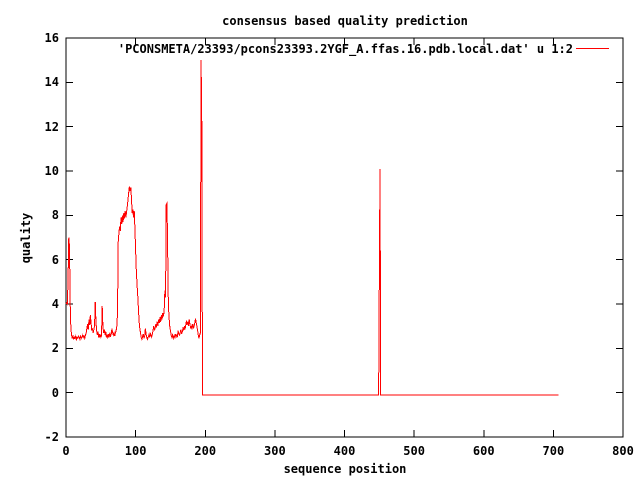 This screenshot has width=640, height=480. Describe the element at coordinates (55, 259) in the screenshot. I see `y-tick-label: 6` at that location.